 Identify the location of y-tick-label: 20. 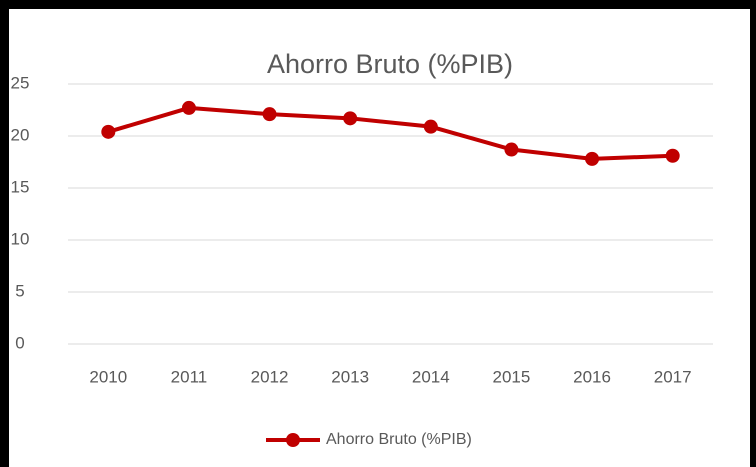
(20, 134).